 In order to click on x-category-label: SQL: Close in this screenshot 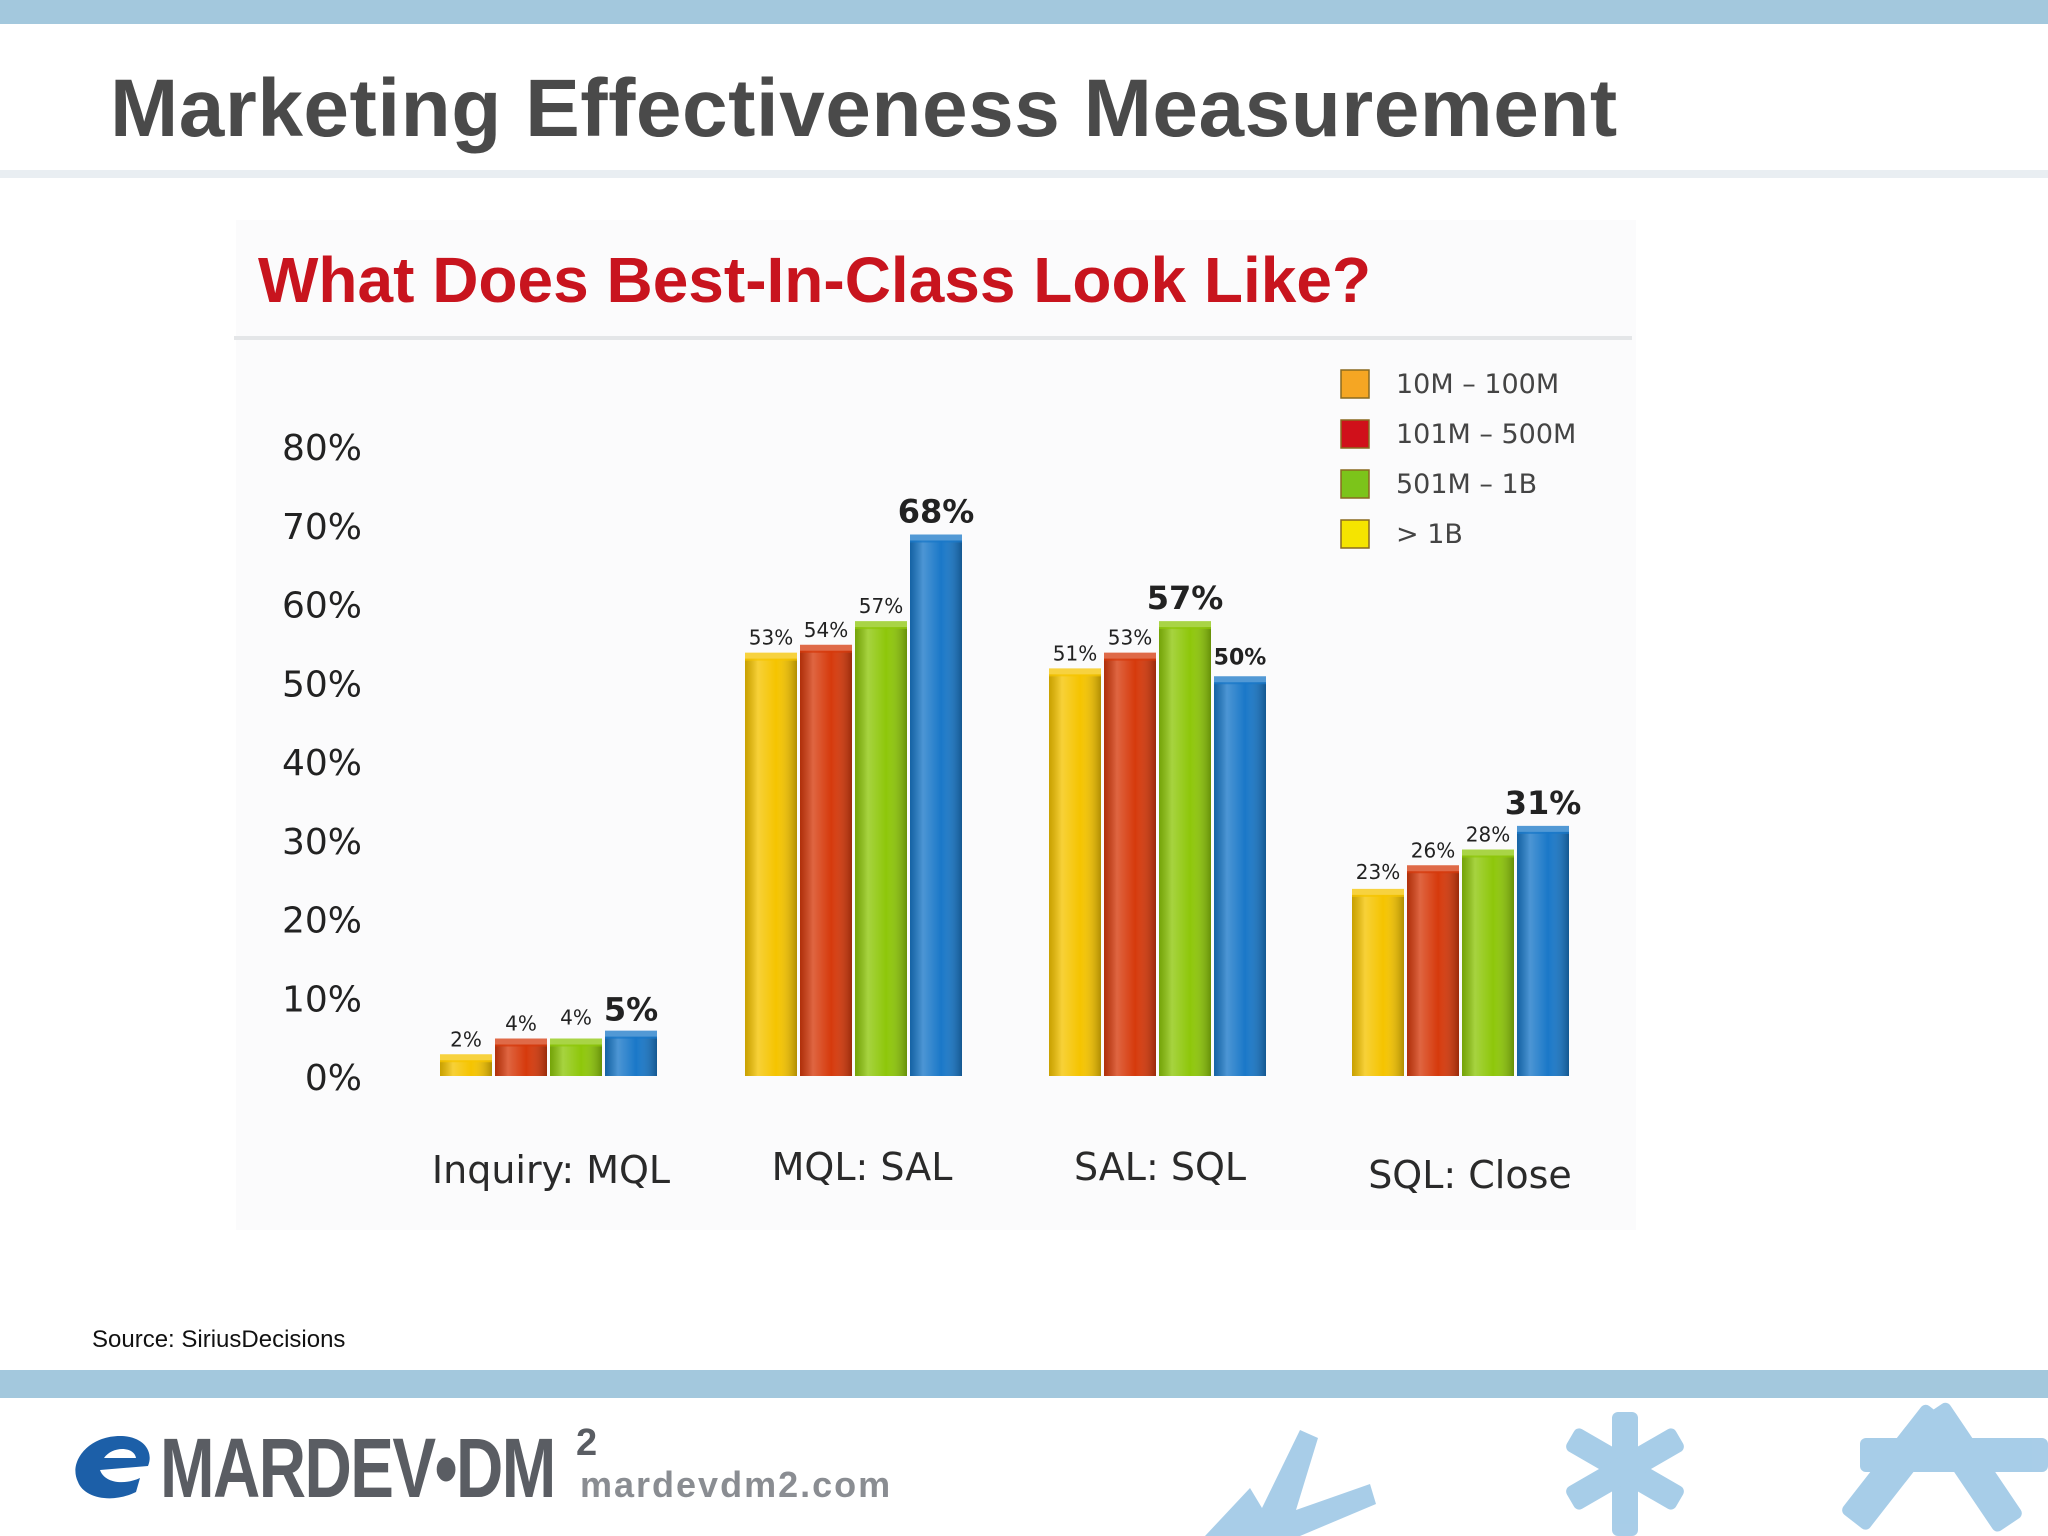, I will do `click(1470, 1175)`.